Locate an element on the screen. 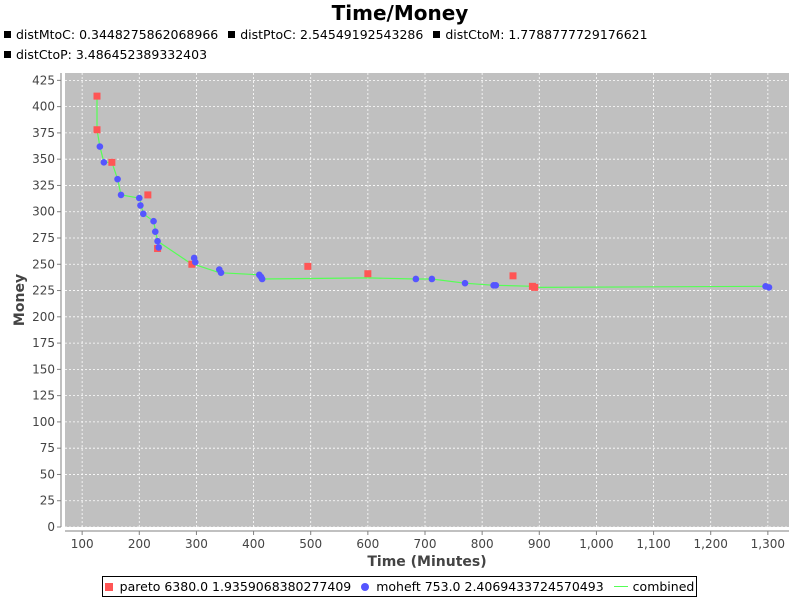 The height and width of the screenshot is (600, 800). y-tick-label: 25 is located at coordinates (47, 501).